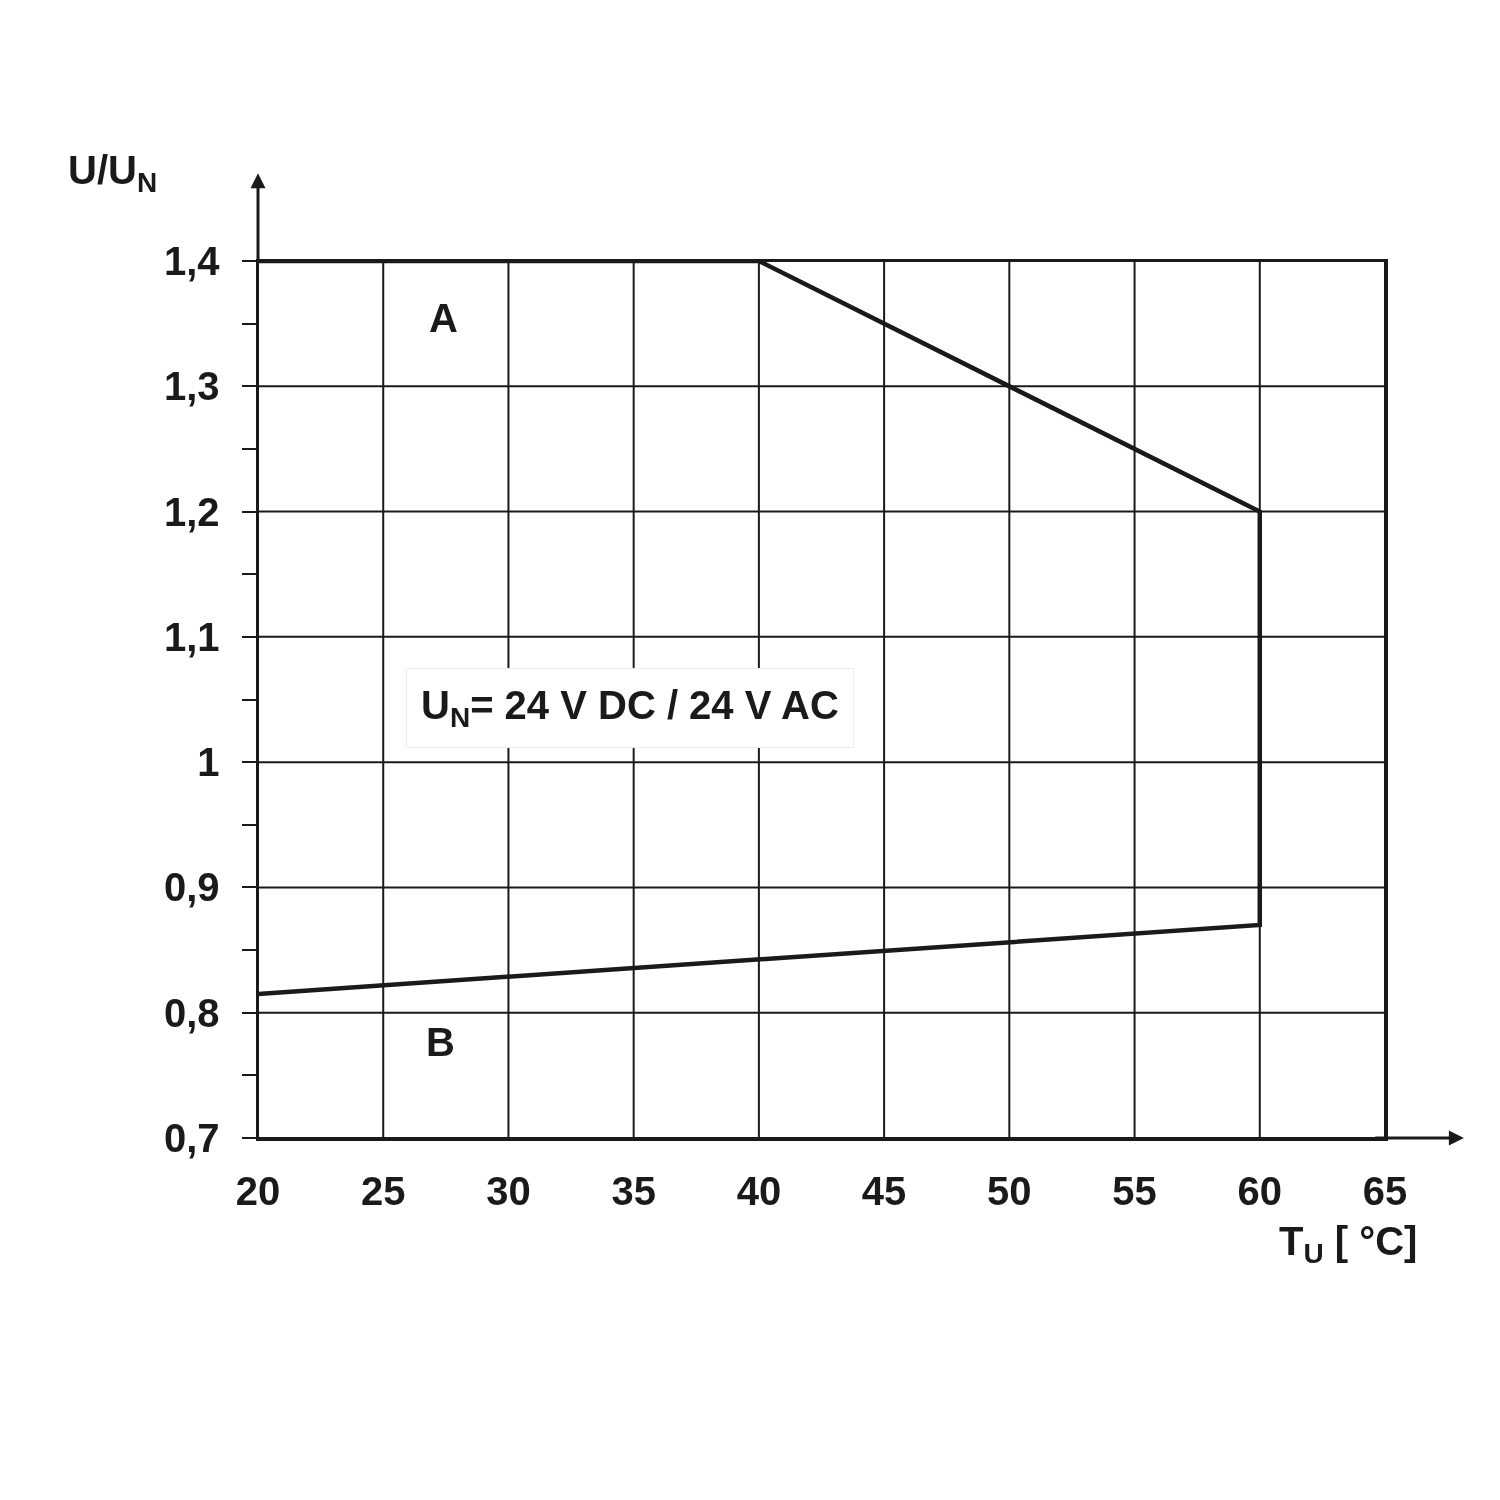 This screenshot has height=1500, width=1500. What do you see at coordinates (191, 386) in the screenshot?
I see `y-tick-label: 1,3` at bounding box center [191, 386].